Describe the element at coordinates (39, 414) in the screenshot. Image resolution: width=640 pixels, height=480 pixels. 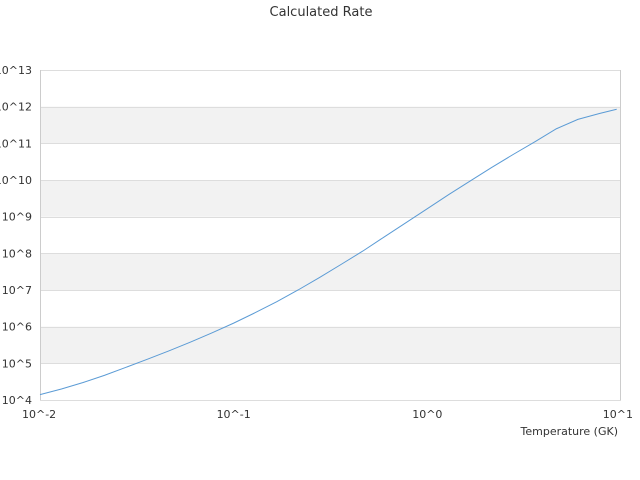
I see `x-tick-label: 10^-2` at that location.